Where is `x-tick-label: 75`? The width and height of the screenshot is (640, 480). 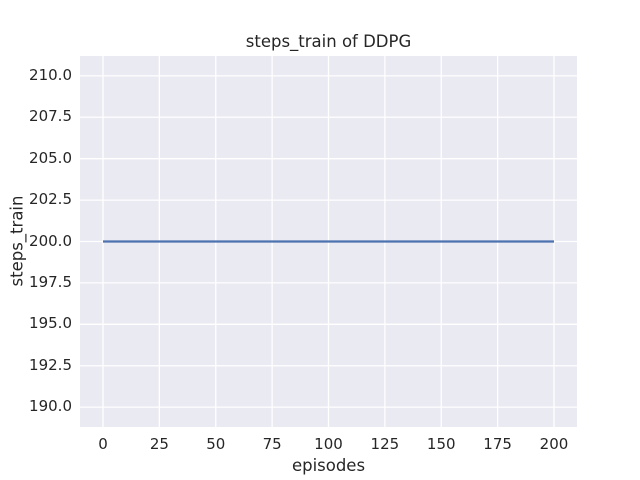
x-tick-label: 75 is located at coordinates (272, 444).